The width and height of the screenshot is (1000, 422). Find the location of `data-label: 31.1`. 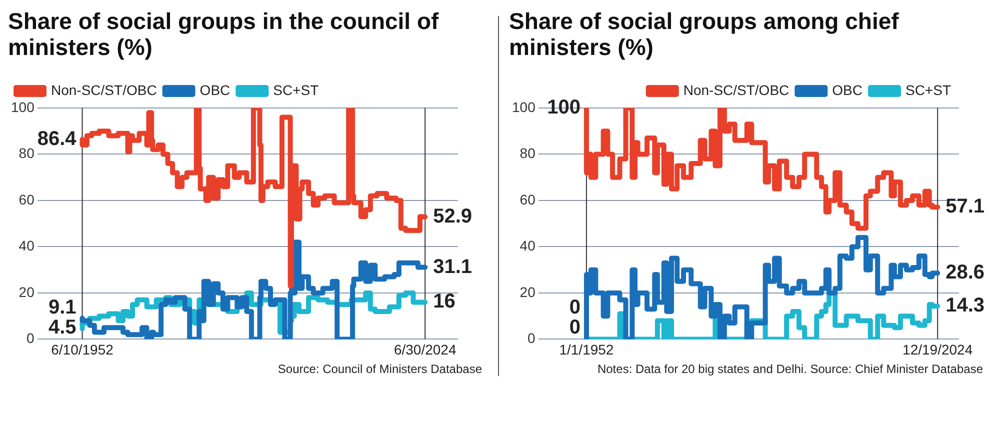

data-label: 31.1 is located at coordinates (452, 267).